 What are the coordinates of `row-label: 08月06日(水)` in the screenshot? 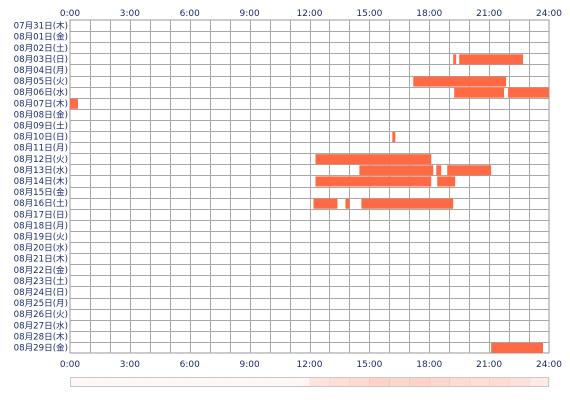 It's located at (41, 92).